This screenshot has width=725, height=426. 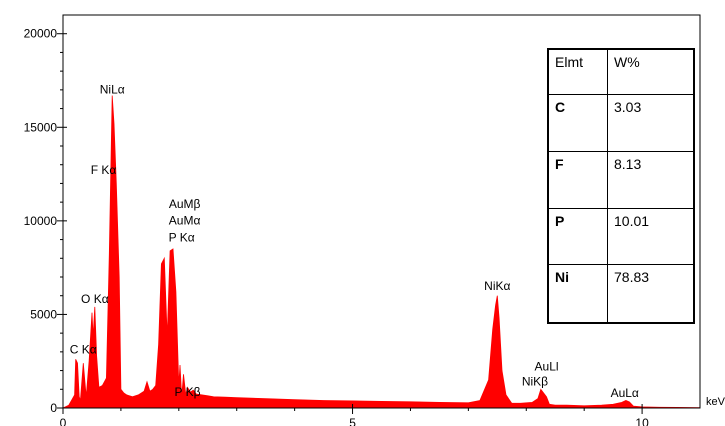 What do you see at coordinates (651, 294) in the screenshot?
I see `value-cell: 78.83` at bounding box center [651, 294].